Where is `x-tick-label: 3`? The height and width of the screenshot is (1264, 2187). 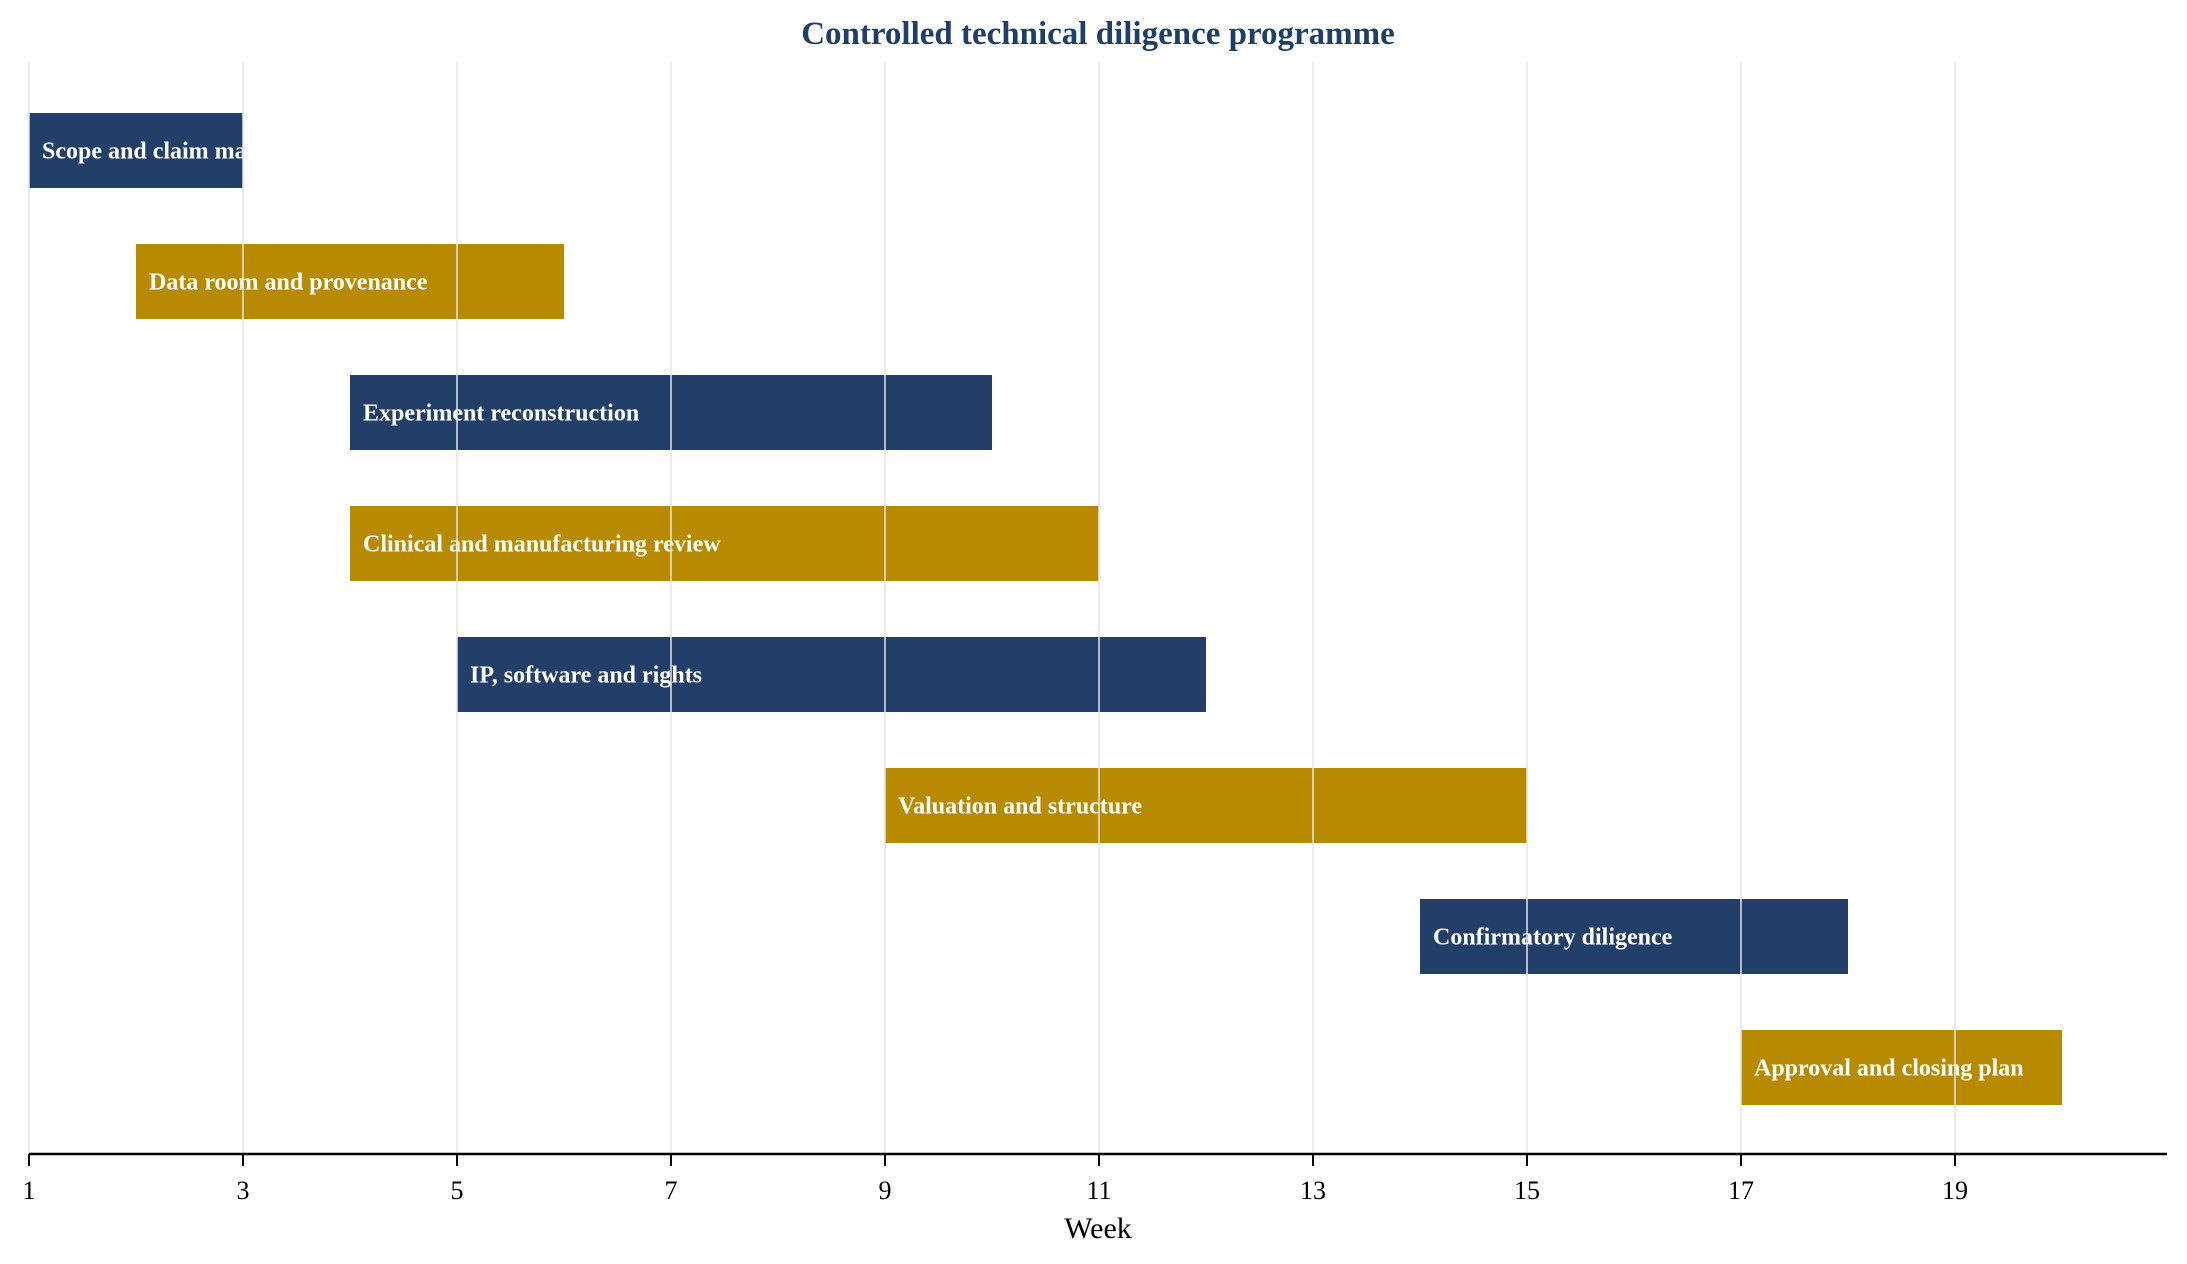 x-tick-label: 3 is located at coordinates (243, 1190).